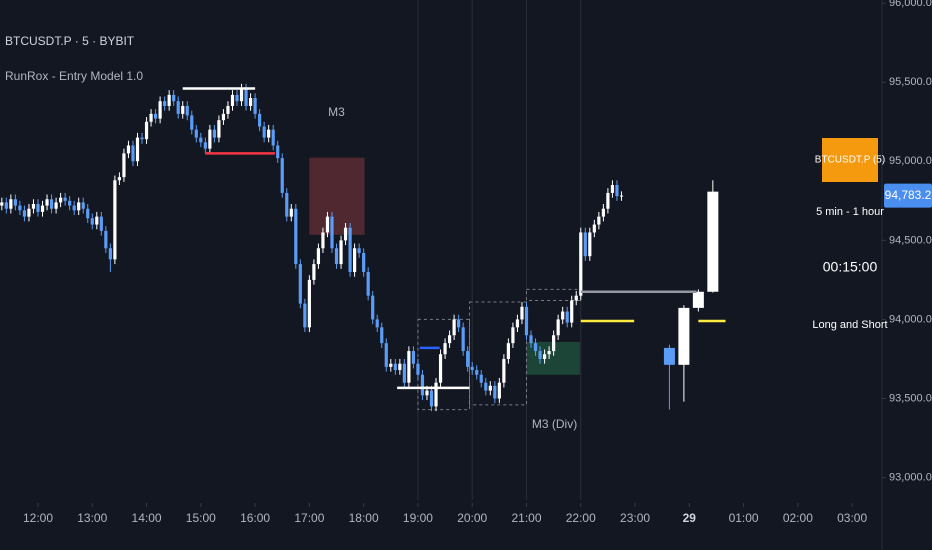  Describe the element at coordinates (850, 160) in the screenshot. I see `panel-symbol: BTCUSDT.P (5)` at that location.